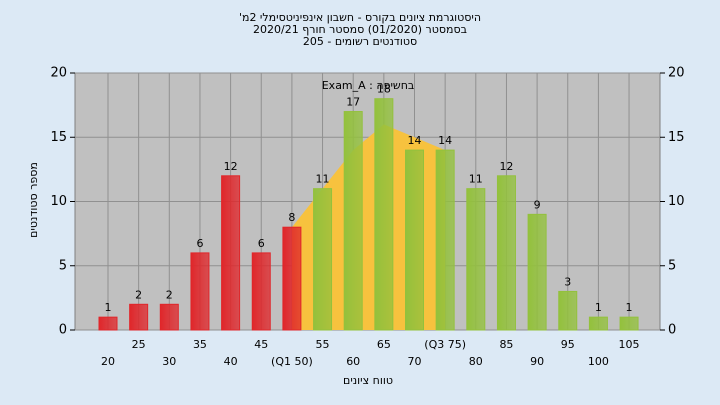  What do you see at coordinates (231, 361) in the screenshot?
I see `x-tick-label: 40` at bounding box center [231, 361].